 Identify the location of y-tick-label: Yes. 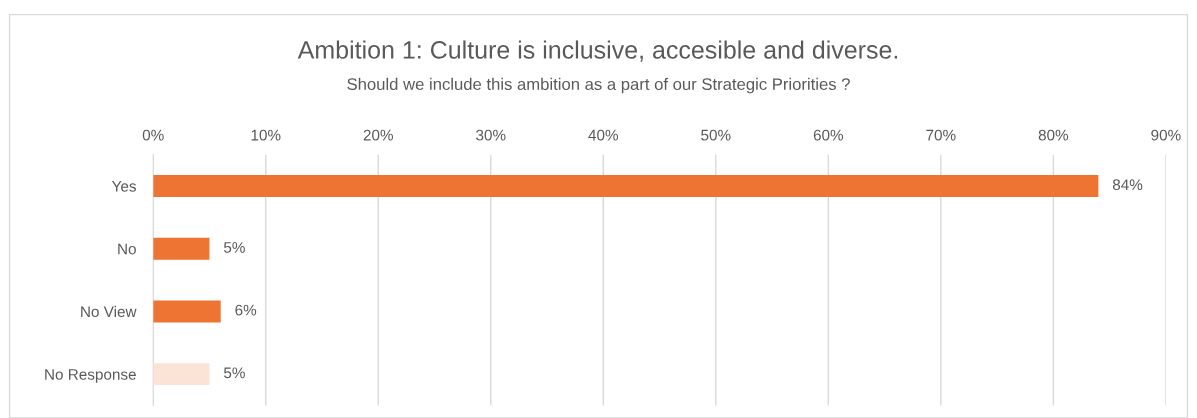
(123, 186).